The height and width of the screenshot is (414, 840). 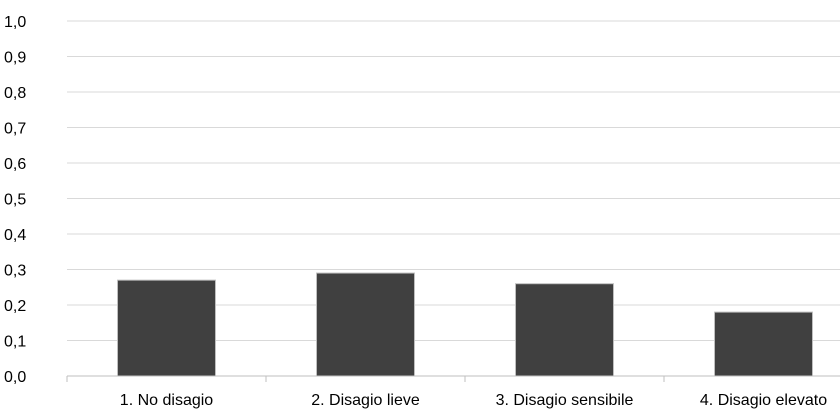 What do you see at coordinates (166, 400) in the screenshot?
I see `x-category-label: 1. No disagio` at bounding box center [166, 400].